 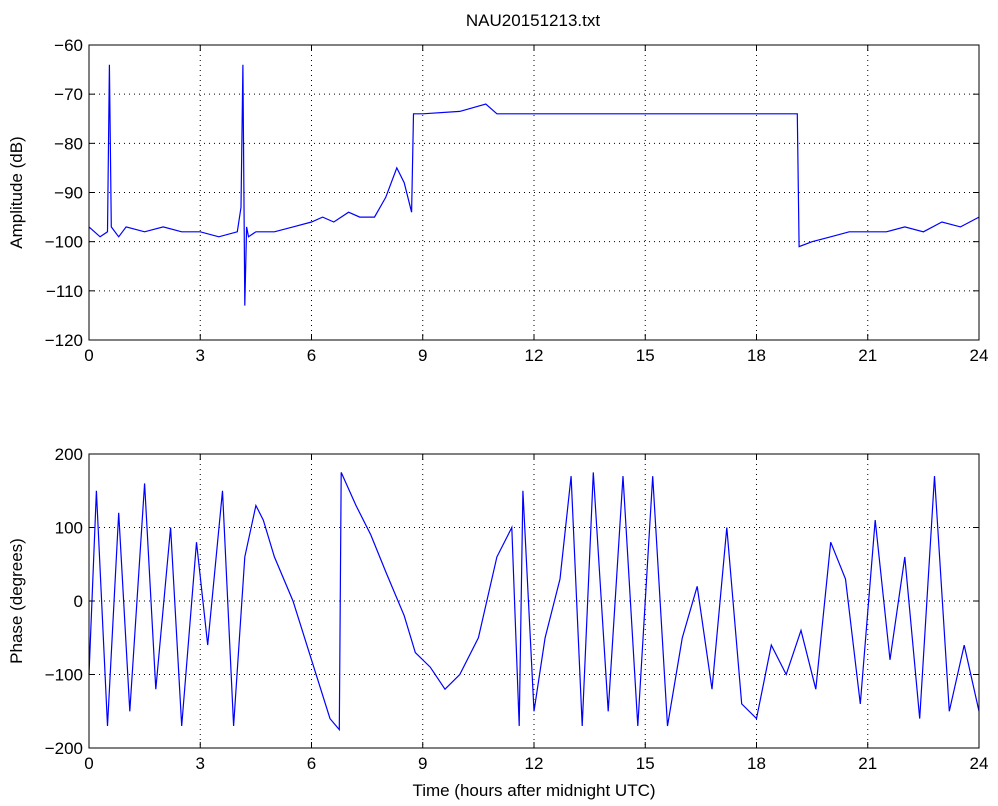 What do you see at coordinates (68, 143) in the screenshot?
I see `amplitude-ytick-label: −80` at bounding box center [68, 143].